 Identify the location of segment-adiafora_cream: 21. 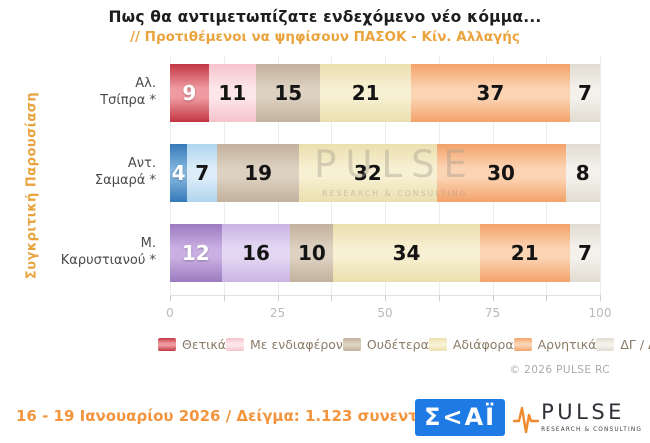
(365, 93).